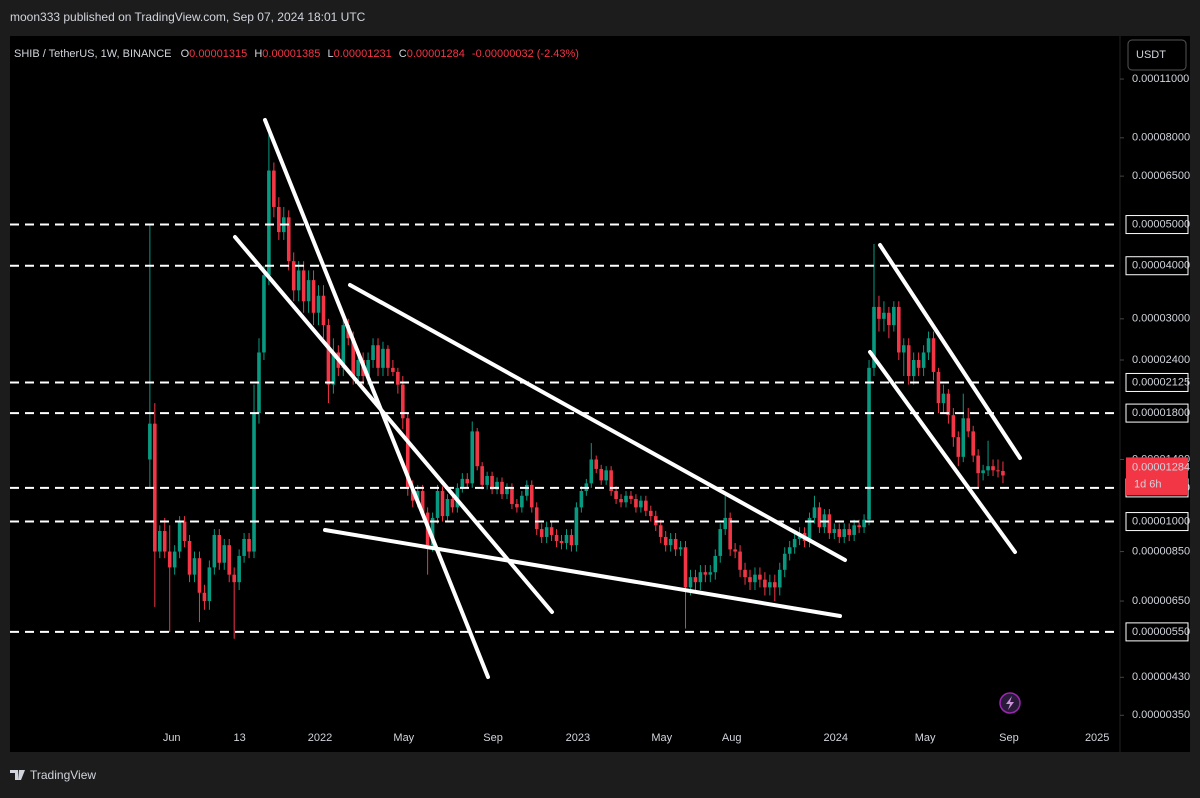 Image resolution: width=1200 pixels, height=798 pixels. I want to click on legend-open: 0.00001315, so click(218, 54).